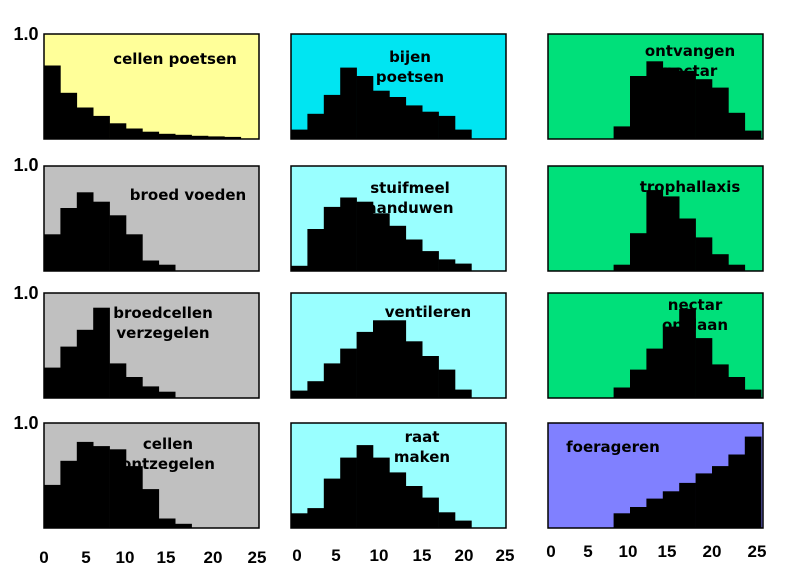 The image size is (800, 577). Describe the element at coordinates (136, 471) in the screenshot. I see `chart-panel: cellen ontzegelen 1.0` at that location.